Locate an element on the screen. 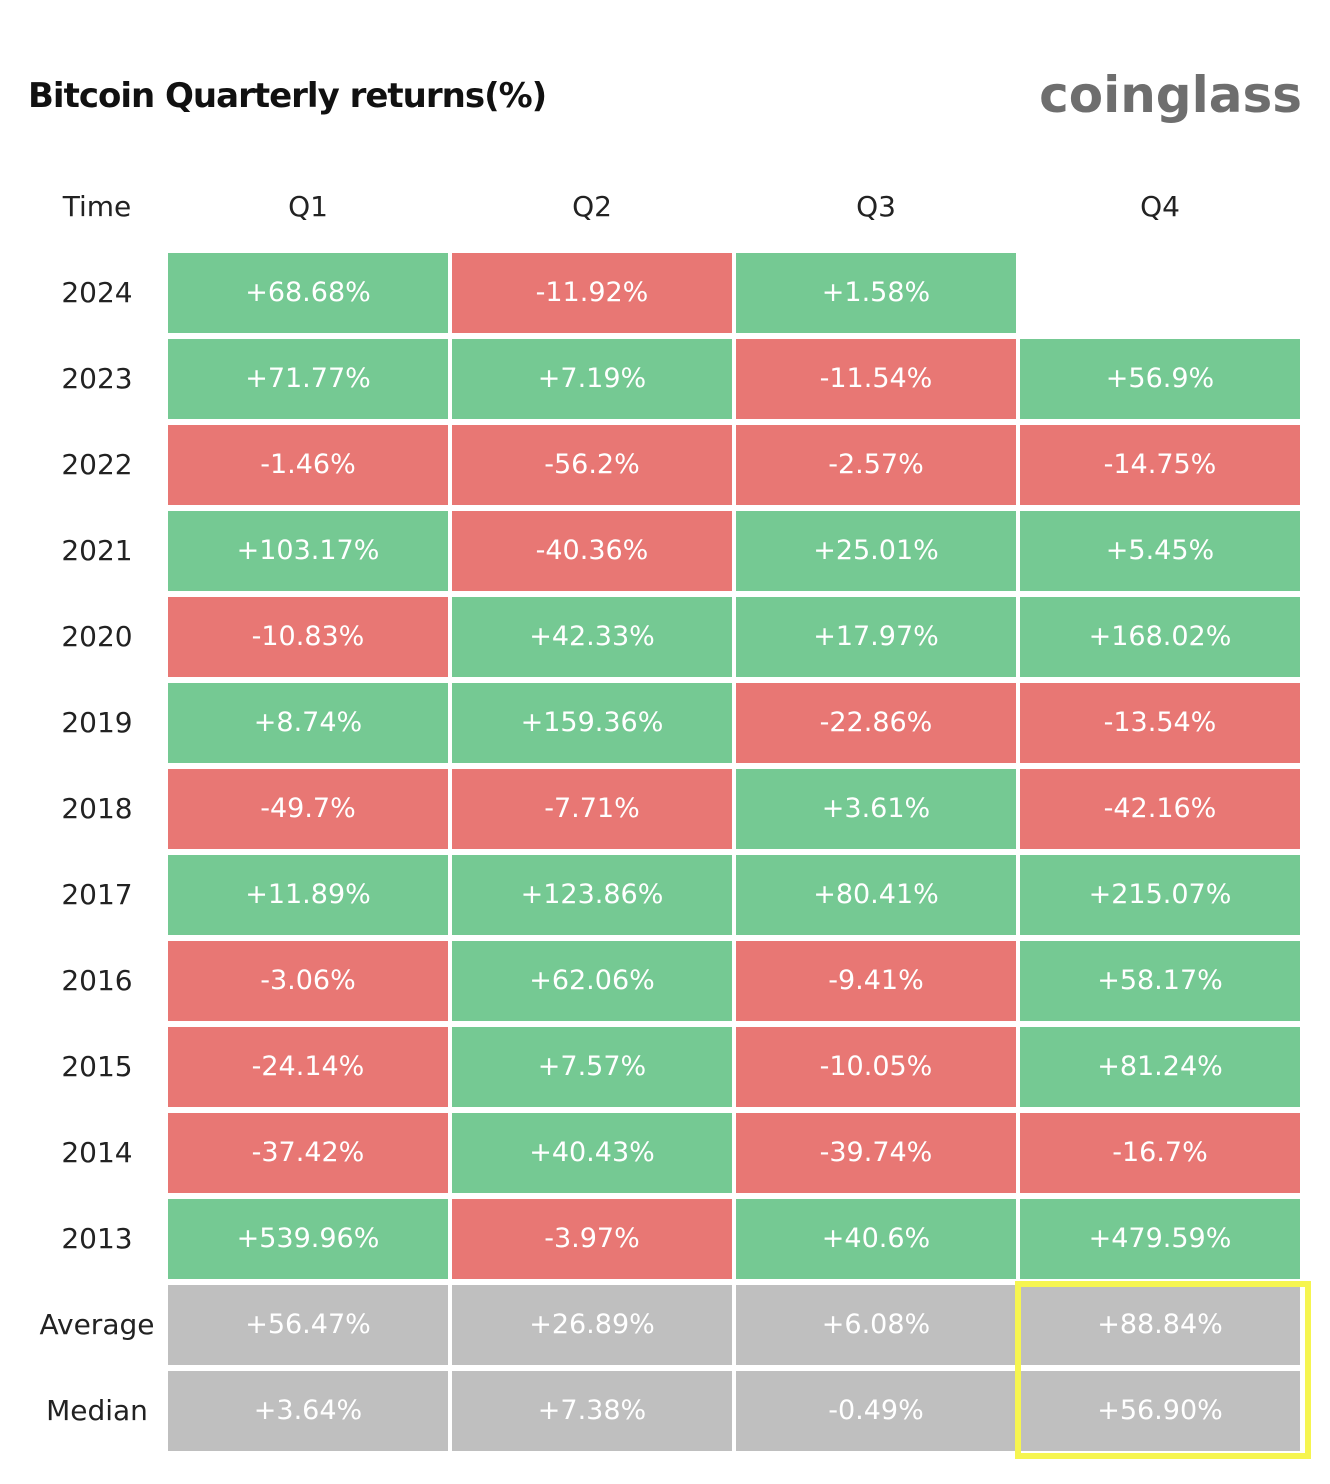 This screenshot has width=1330, height=1484. cell-2020-q2: +42.33% is located at coordinates (592, 637).